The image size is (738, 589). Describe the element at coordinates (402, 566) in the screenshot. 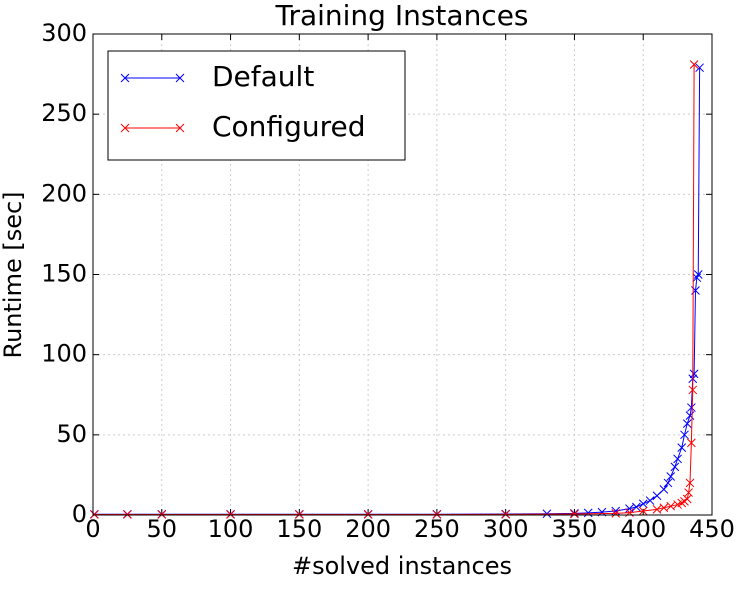

I see `x-axis-label: #solved instances` at that location.